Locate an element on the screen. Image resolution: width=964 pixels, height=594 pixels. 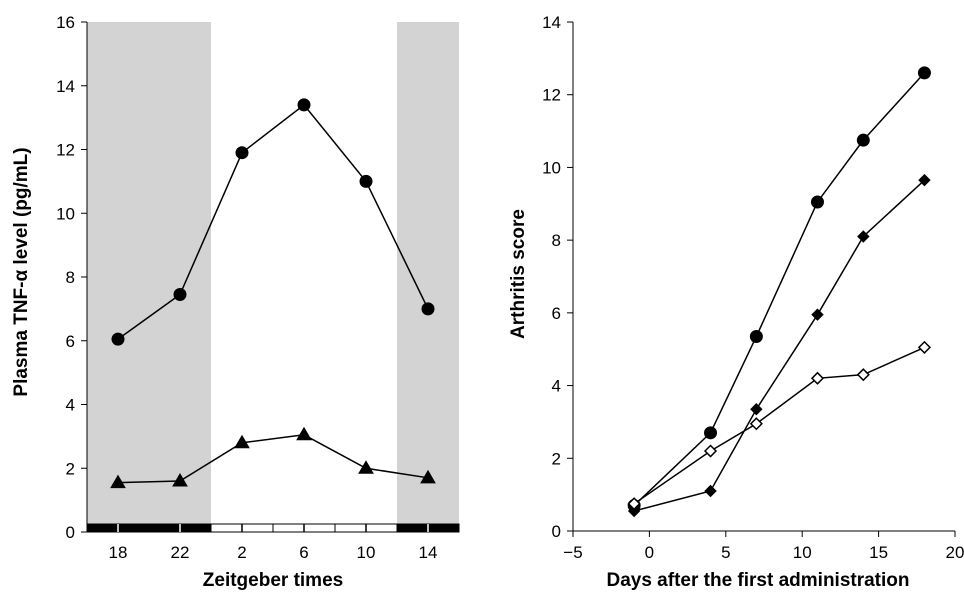
right-y-tick-label: 4 is located at coordinates (556, 386).